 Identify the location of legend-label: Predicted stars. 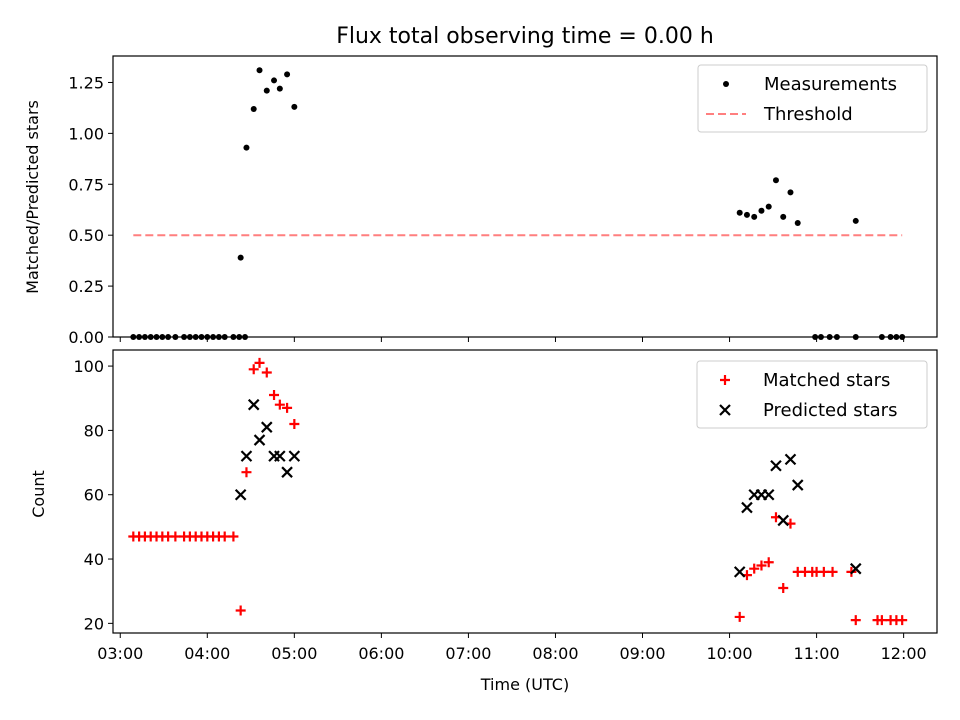
(830, 410).